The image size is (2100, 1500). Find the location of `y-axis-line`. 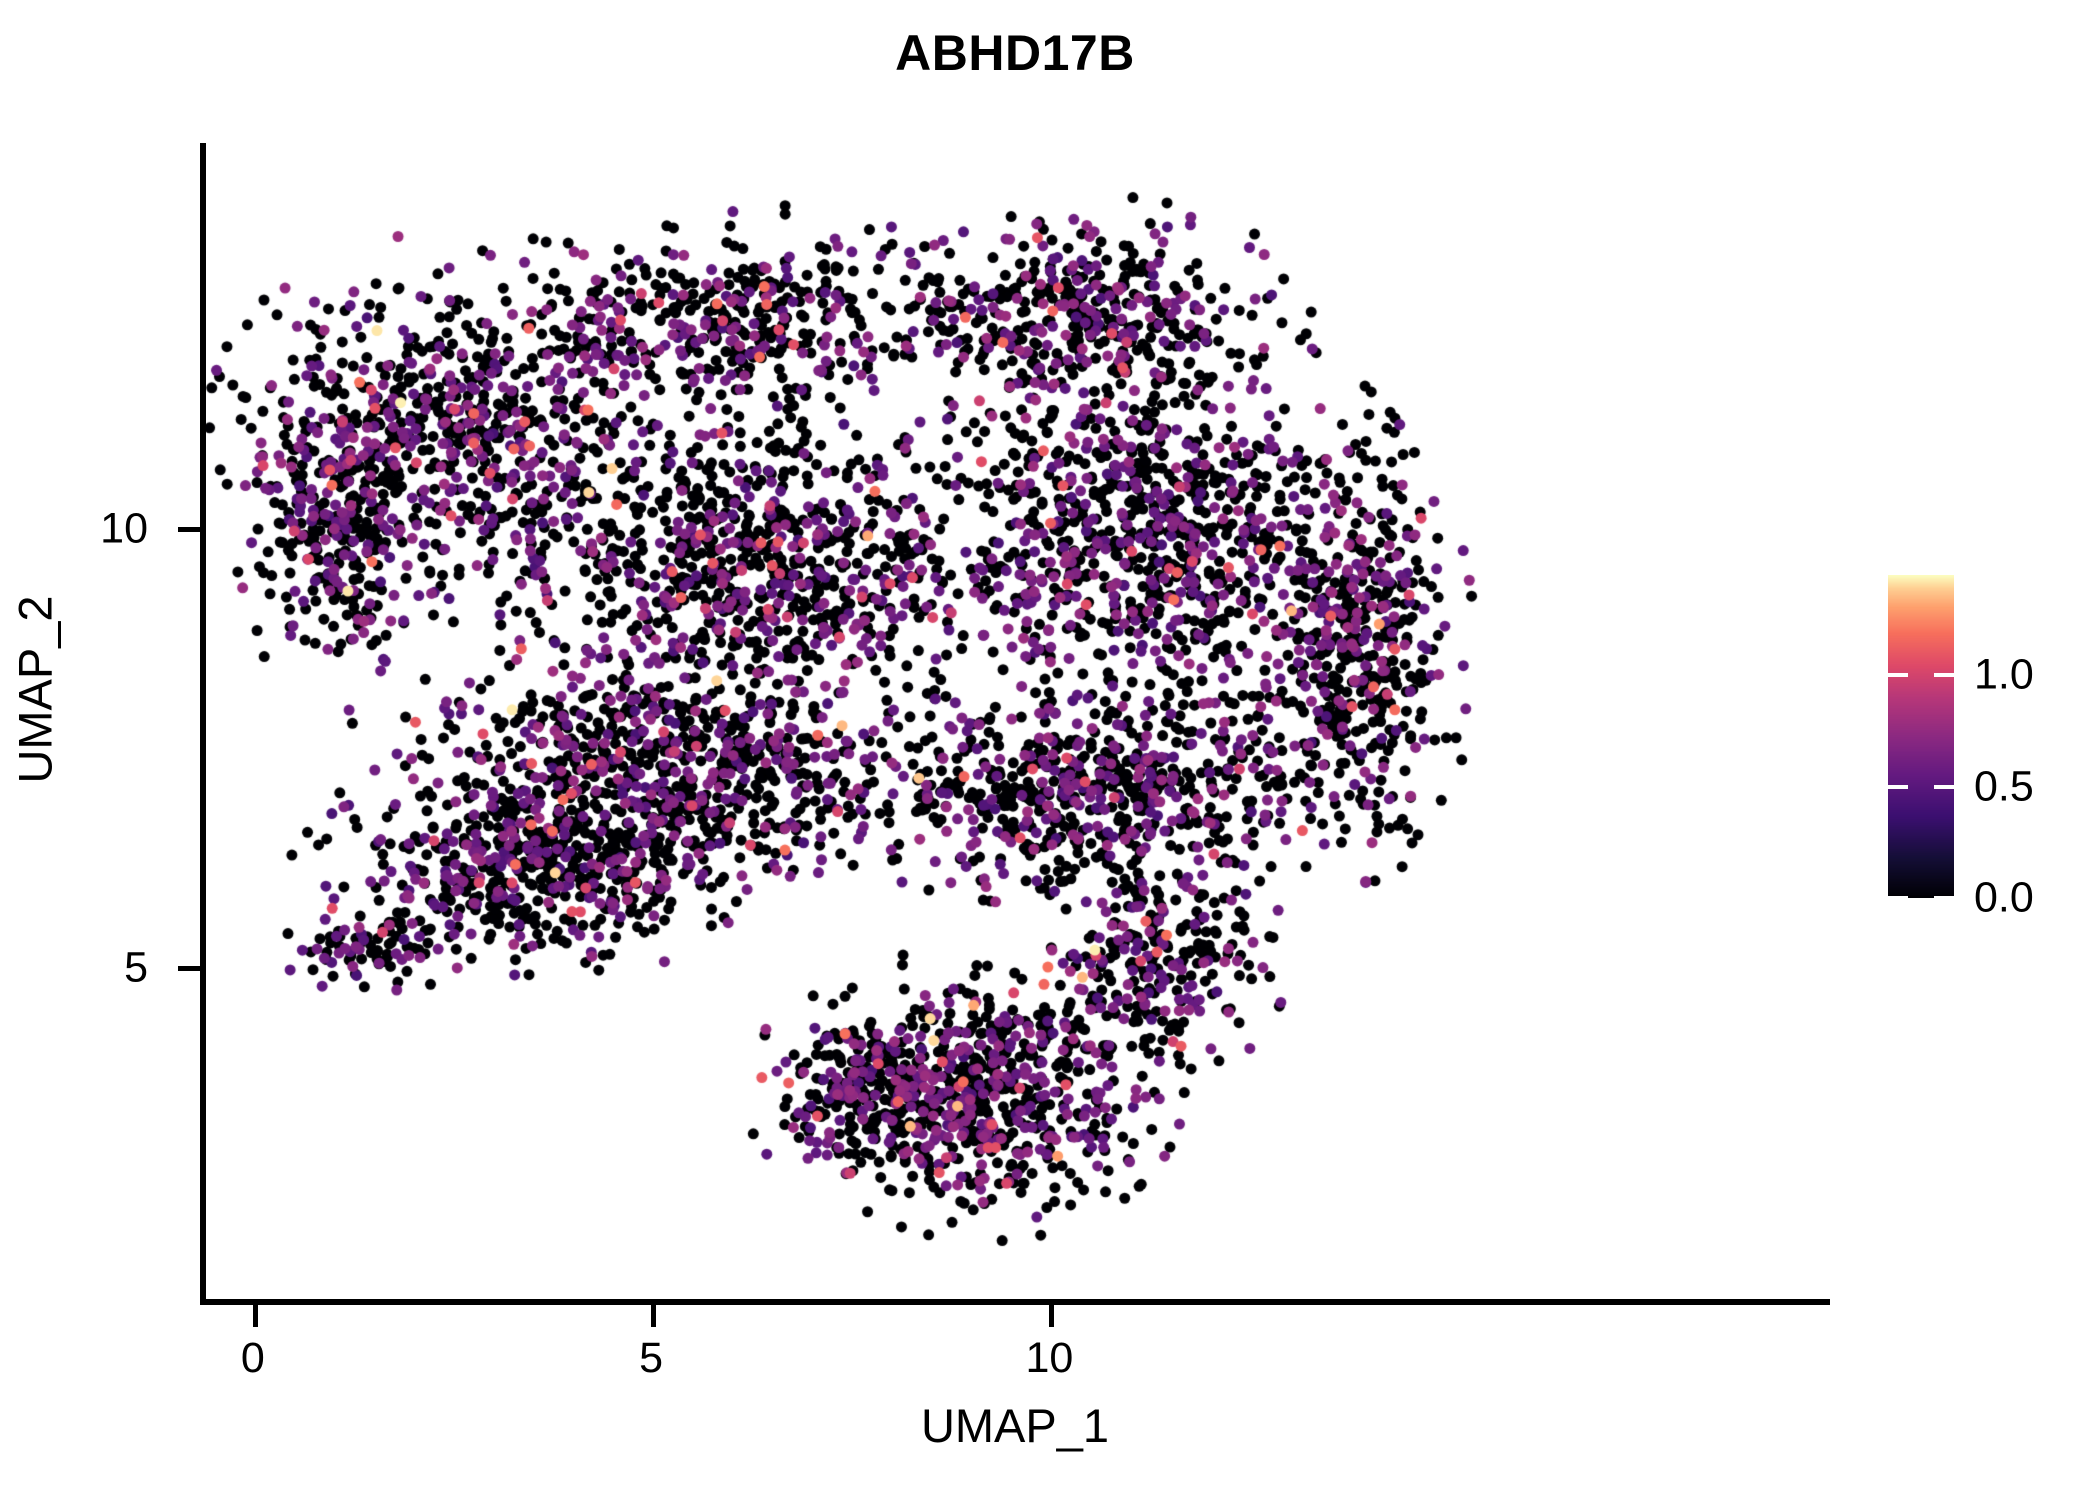

y-axis-line is located at coordinates (203, 724).